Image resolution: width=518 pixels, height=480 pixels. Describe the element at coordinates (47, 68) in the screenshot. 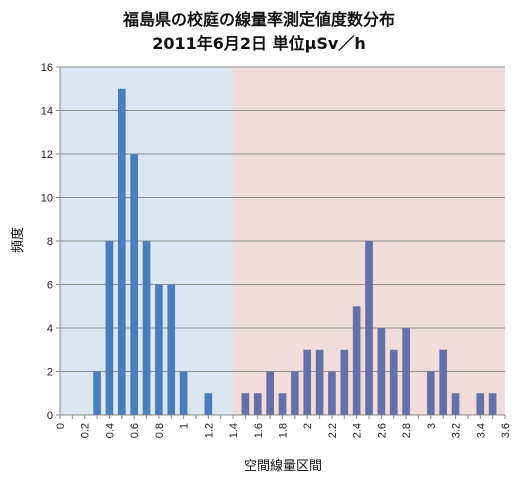

I see `y-tick-label: 16` at that location.